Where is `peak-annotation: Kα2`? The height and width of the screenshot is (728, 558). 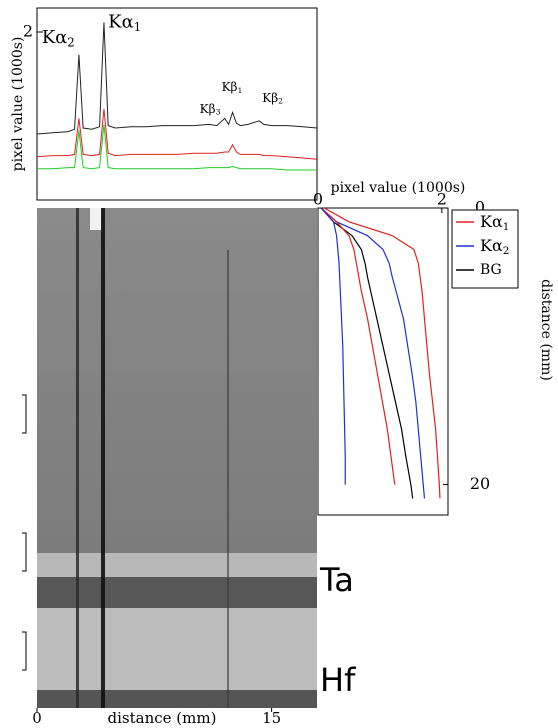
peak-annotation: Kα2 is located at coordinates (58, 38).